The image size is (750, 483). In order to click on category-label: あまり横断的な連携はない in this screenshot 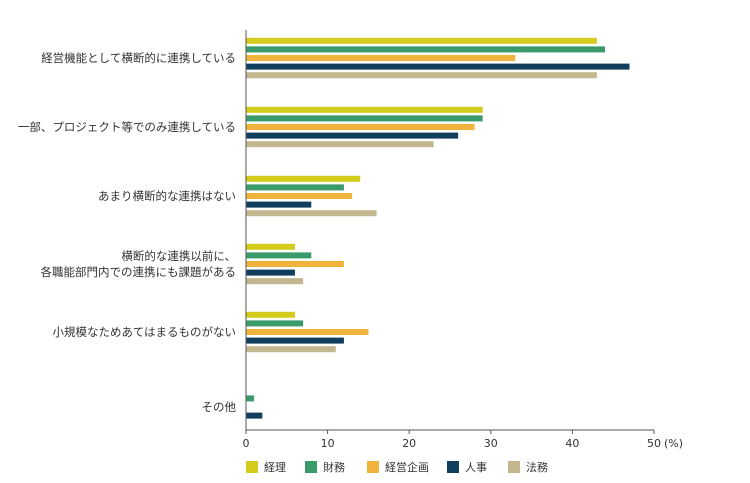, I will do `click(167, 196)`.